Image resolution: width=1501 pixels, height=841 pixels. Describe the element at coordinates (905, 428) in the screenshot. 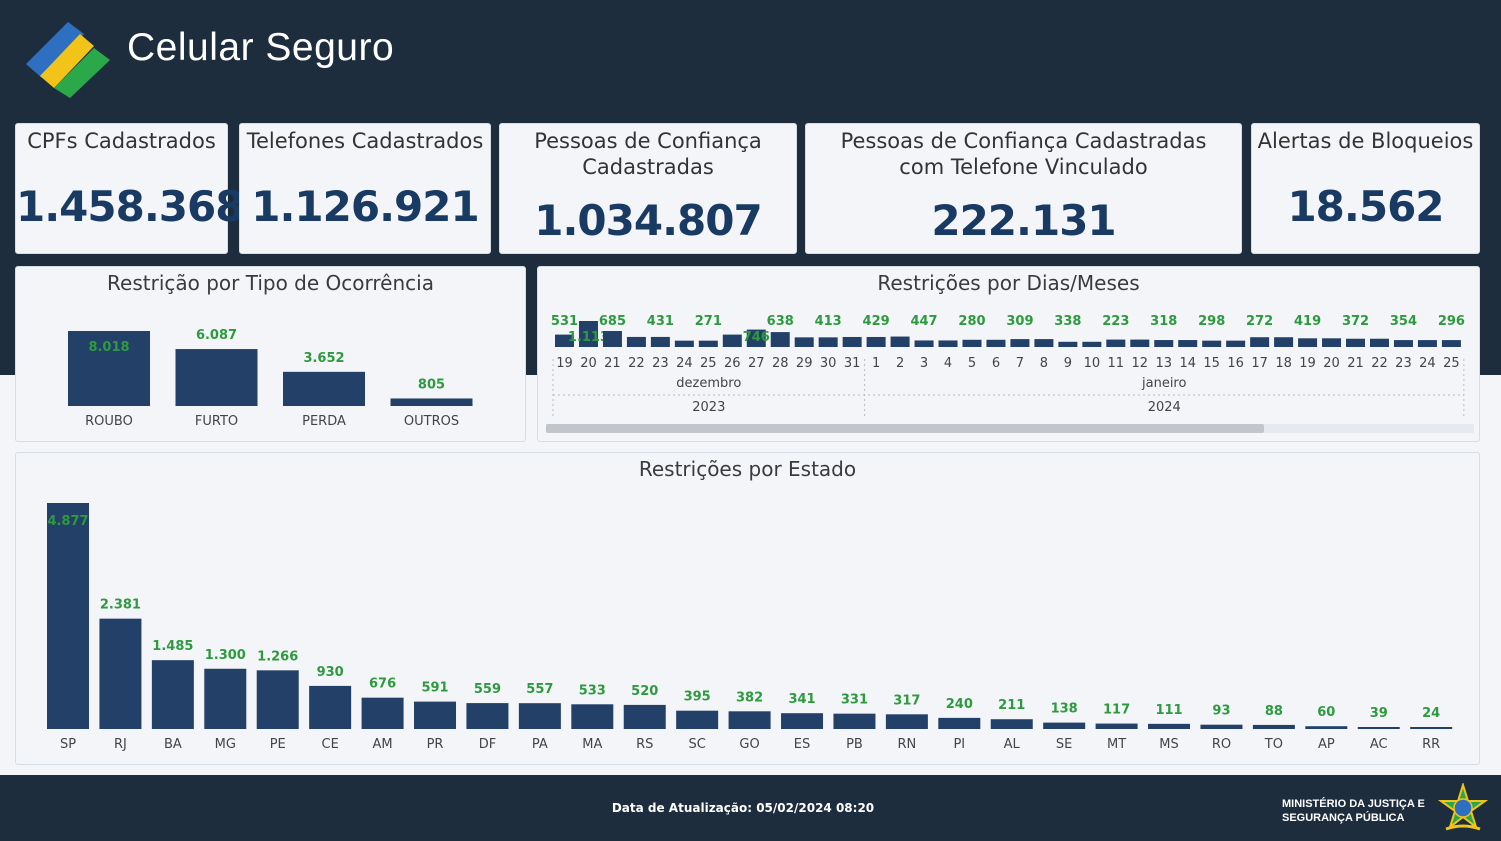

I see `horizontal-scrollbar-thumb` at that location.